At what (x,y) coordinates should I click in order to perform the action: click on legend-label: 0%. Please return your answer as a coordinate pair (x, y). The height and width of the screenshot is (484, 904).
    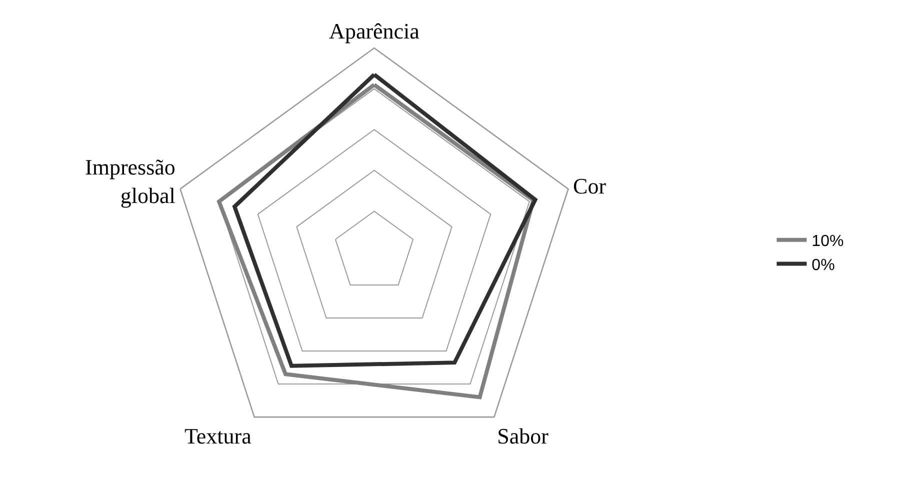
    Looking at the image, I should click on (823, 265).